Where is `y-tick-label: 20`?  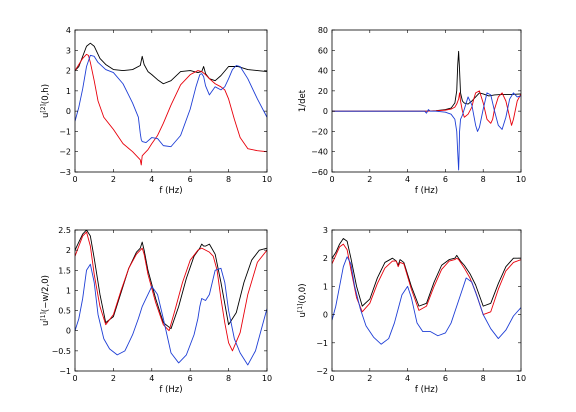 y-tick-label: 20 is located at coordinates (323, 91).